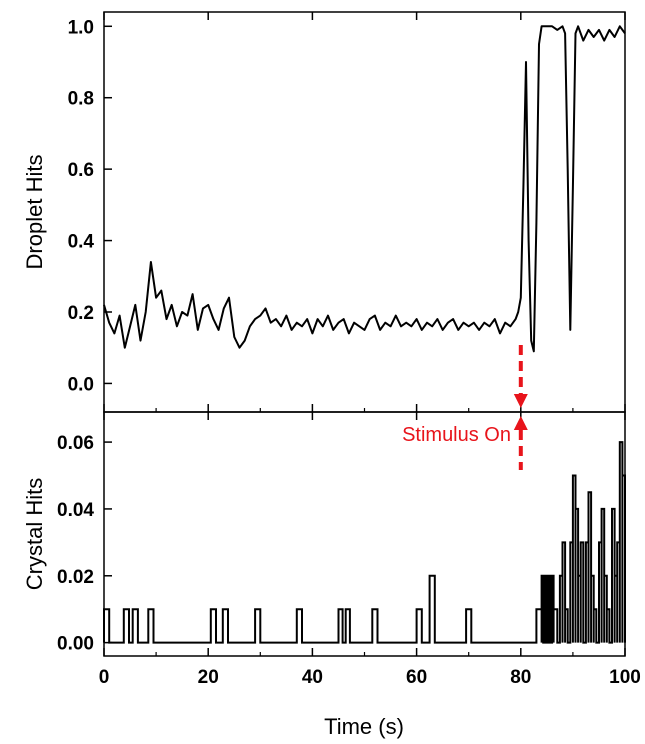 The height and width of the screenshot is (744, 645). I want to click on y-tick-label-crystal: 0.02, so click(75, 577).